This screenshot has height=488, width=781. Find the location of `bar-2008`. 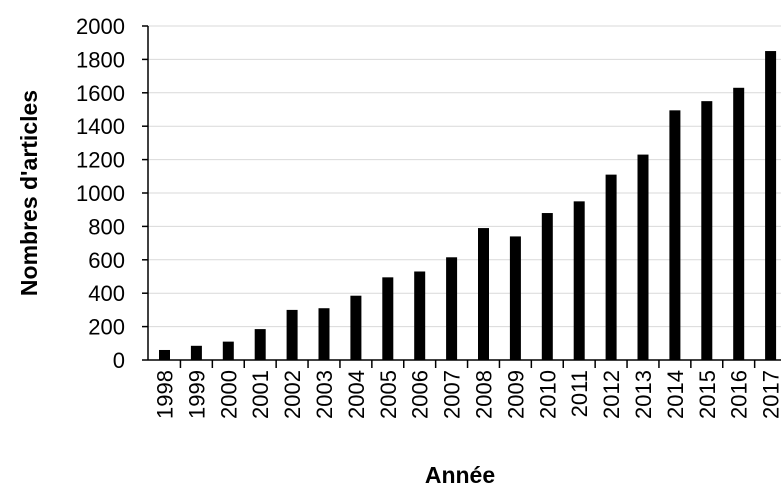

bar-2008 is located at coordinates (483, 294).